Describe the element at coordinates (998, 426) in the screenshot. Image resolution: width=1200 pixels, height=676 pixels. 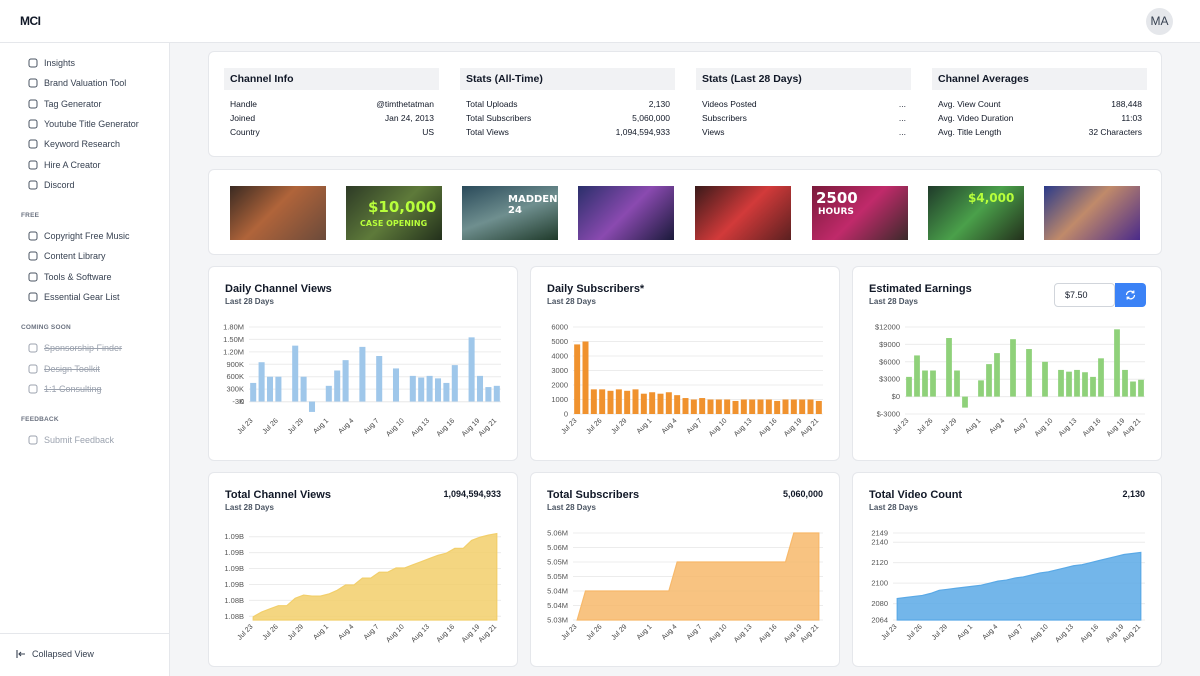
I see `x-tick-label: Aug 4` at that location.